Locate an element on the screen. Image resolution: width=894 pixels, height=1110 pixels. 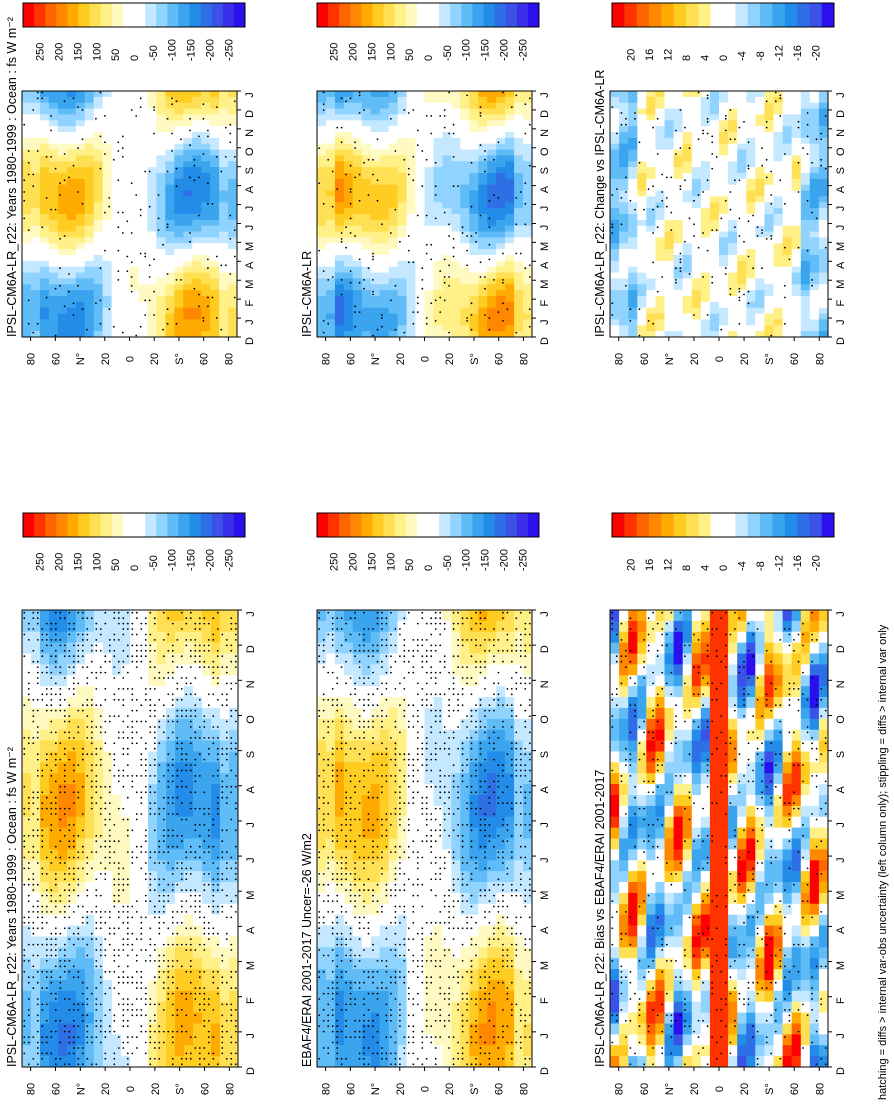
lat-tick-label: S° is located at coordinates (180, 359).